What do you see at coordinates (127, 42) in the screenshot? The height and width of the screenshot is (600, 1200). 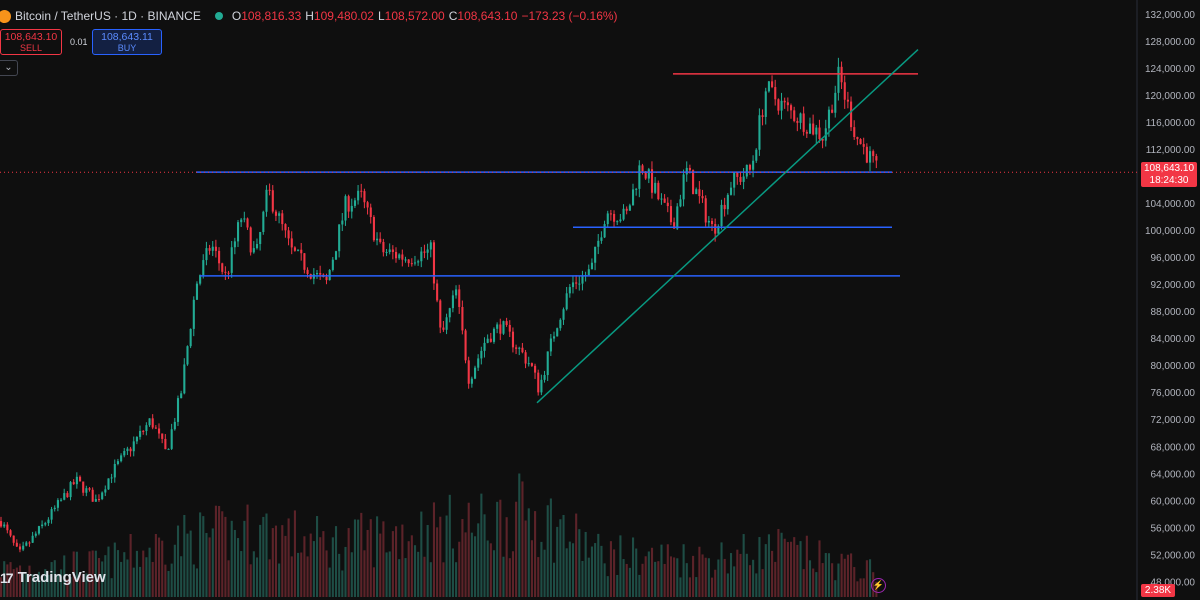 I see `buy-button: 108,643.11 BUY` at bounding box center [127, 42].